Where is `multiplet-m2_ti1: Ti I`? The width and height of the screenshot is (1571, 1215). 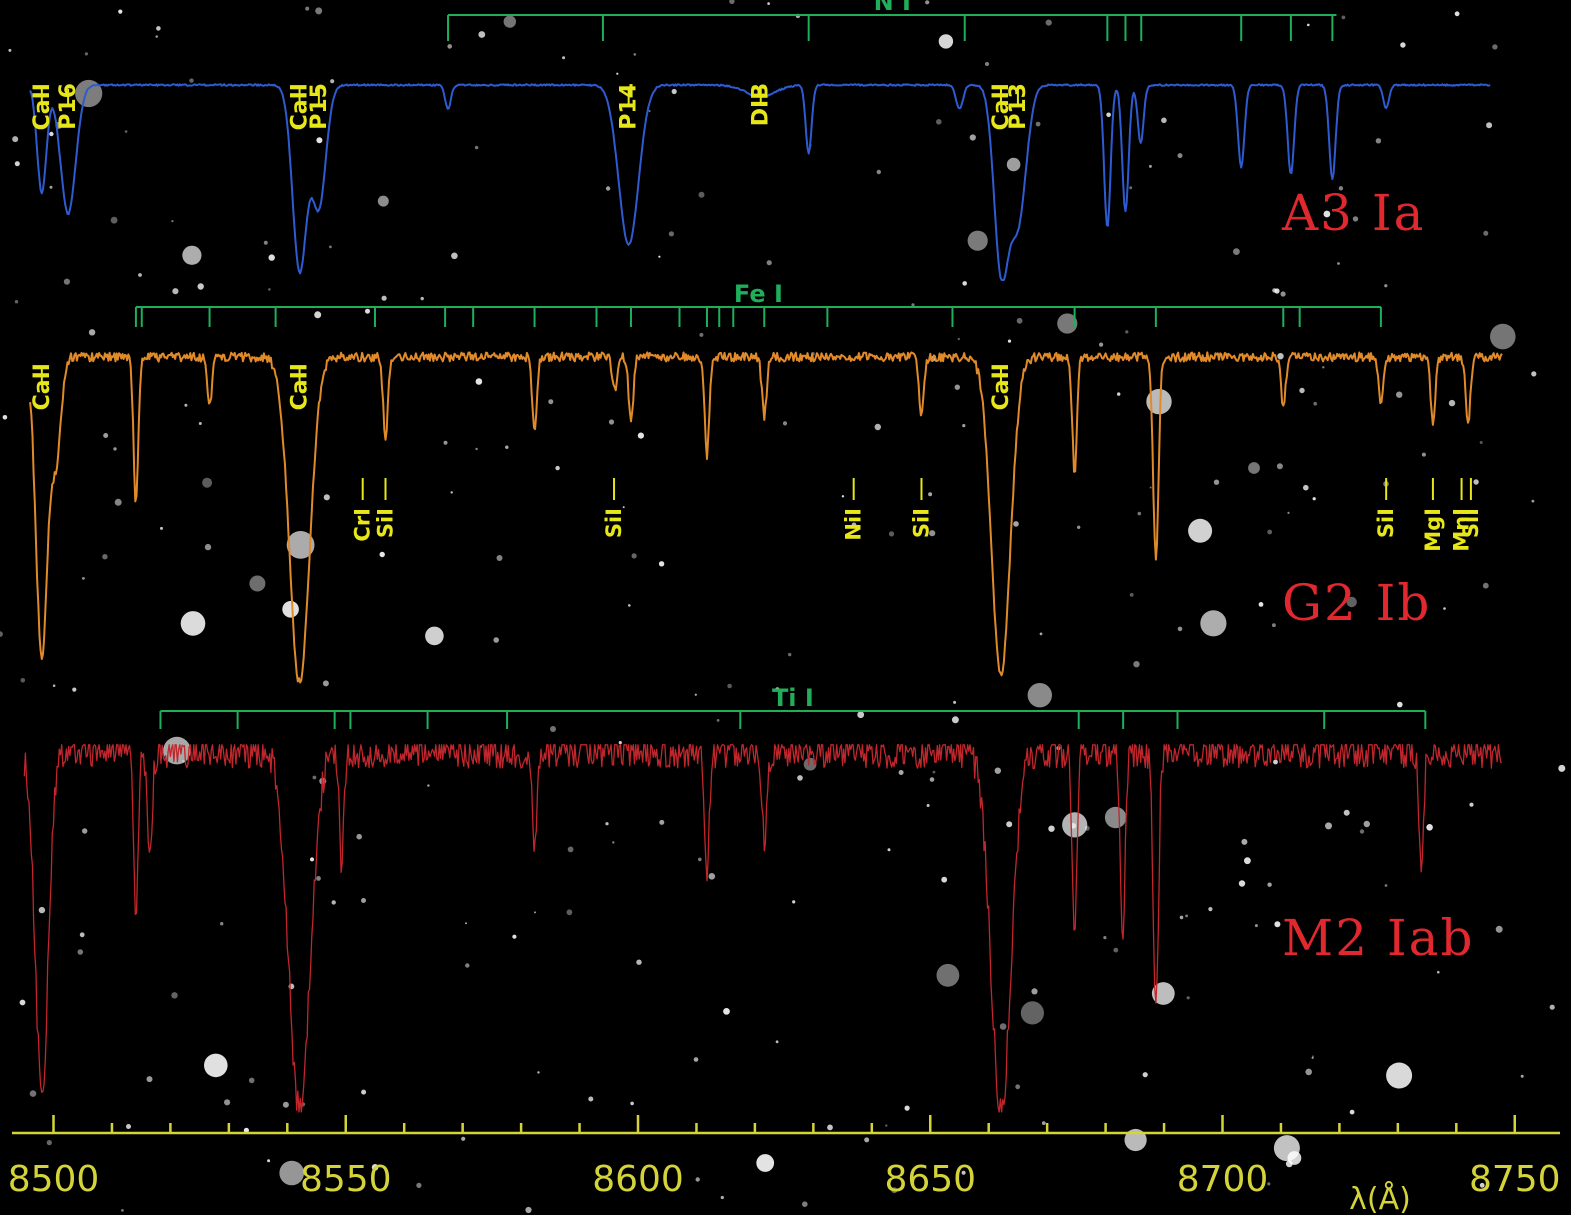
multiplet-m2_ti1: Ti I is located at coordinates (793, 706).